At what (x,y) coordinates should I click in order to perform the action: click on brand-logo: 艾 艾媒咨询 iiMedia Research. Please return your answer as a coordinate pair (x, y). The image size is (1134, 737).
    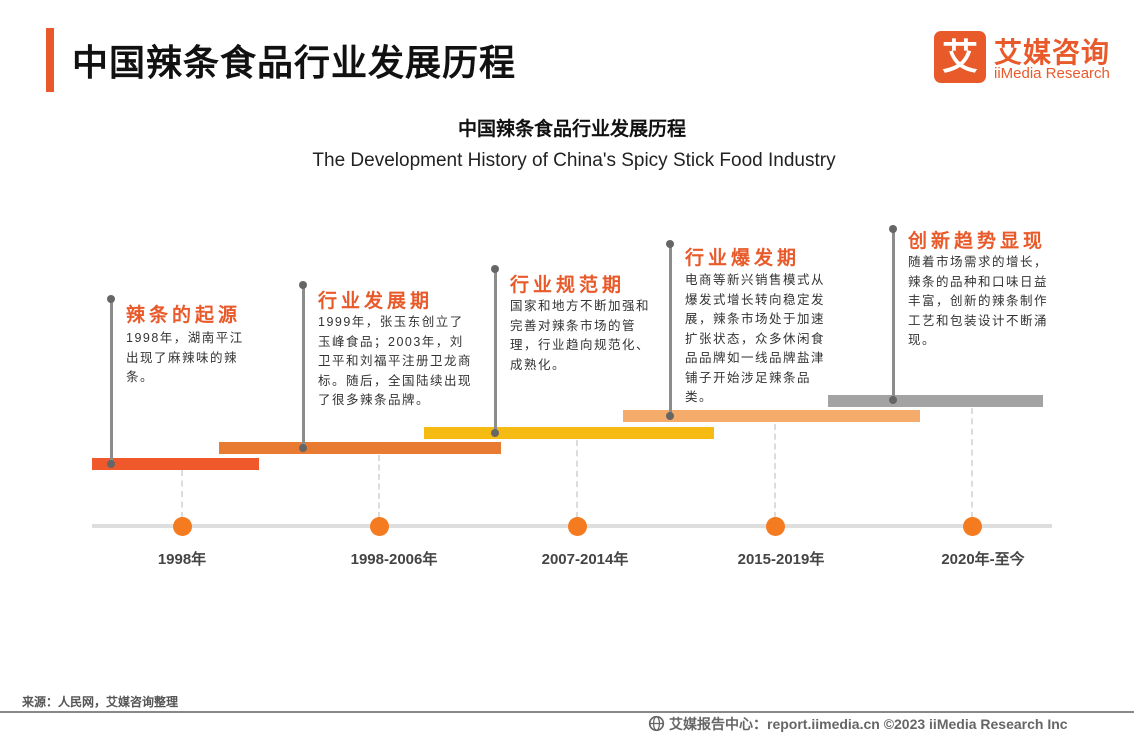
    Looking at the image, I should click on (1024, 59).